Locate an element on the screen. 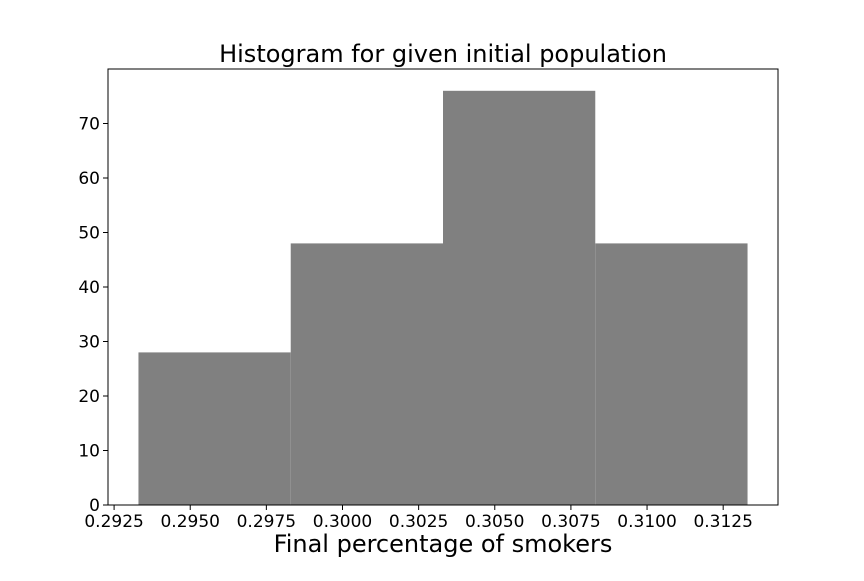  y-tick-label: 40 is located at coordinates (89, 288).